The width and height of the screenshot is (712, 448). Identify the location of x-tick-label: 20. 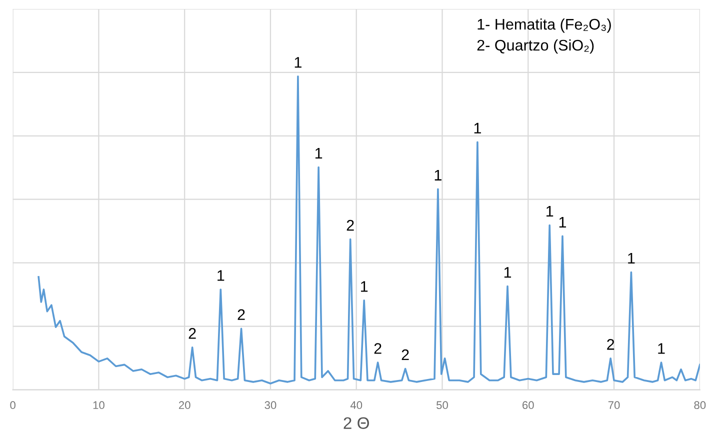
(184, 405).